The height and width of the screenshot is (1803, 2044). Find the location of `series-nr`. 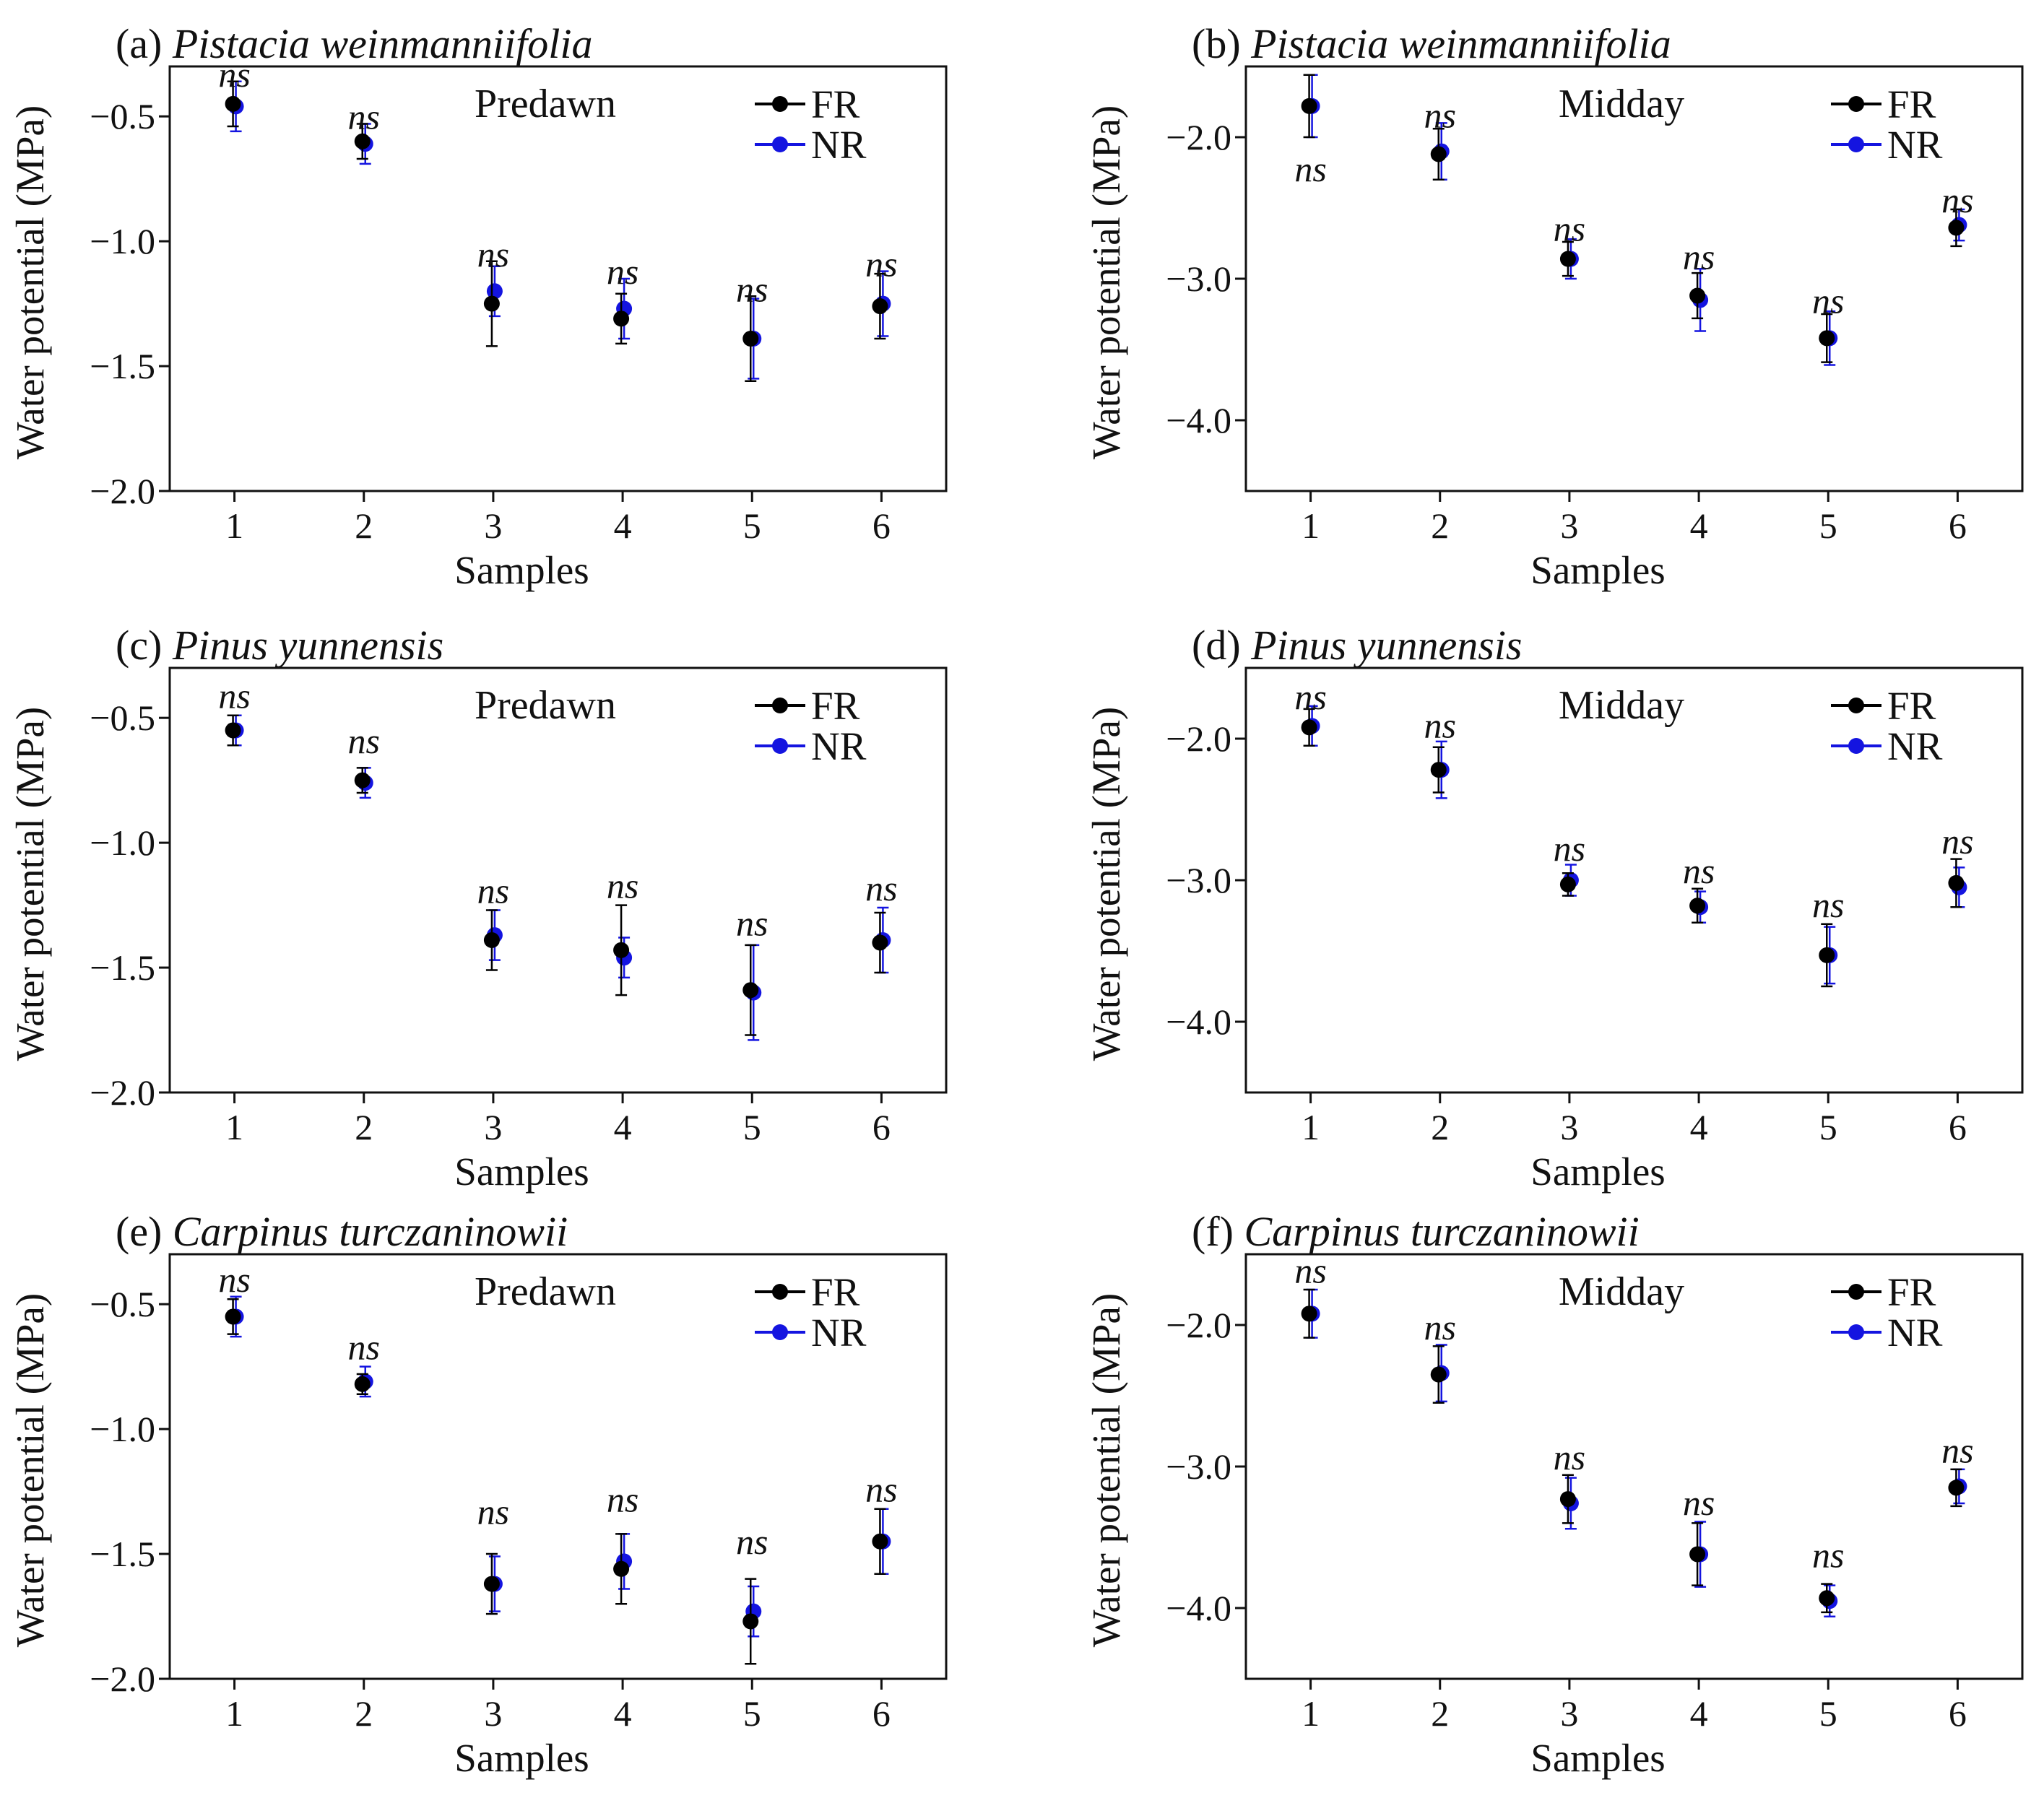

series-nr is located at coordinates (559, 878).